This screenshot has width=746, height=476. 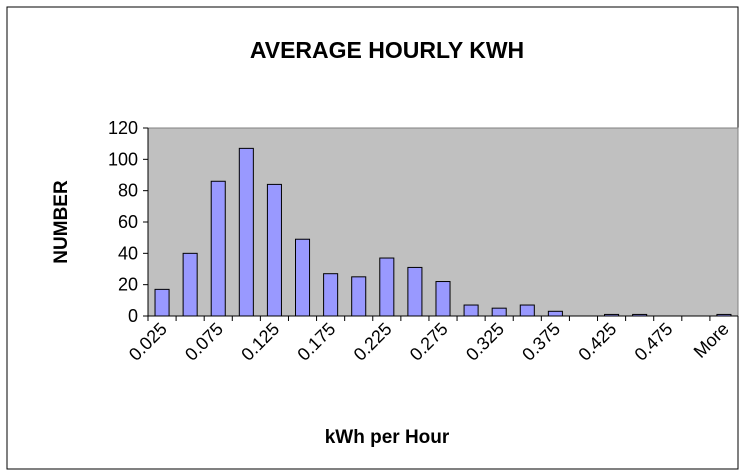 What do you see at coordinates (123, 159) in the screenshot?
I see `y-tick-label: 100` at bounding box center [123, 159].